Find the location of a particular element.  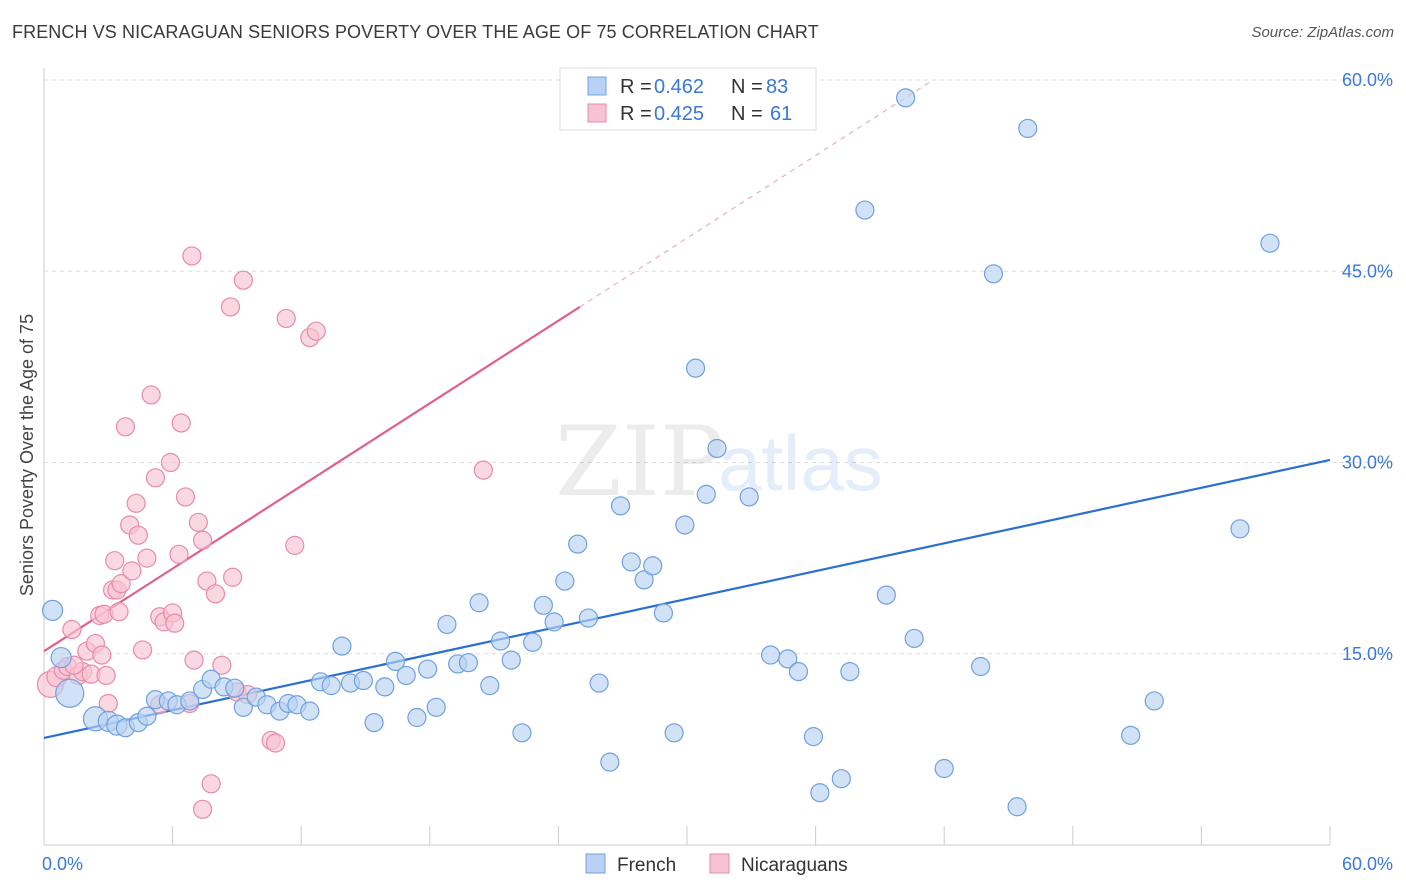

nicaraguans-trendline-extension is located at coordinates (756, 193).